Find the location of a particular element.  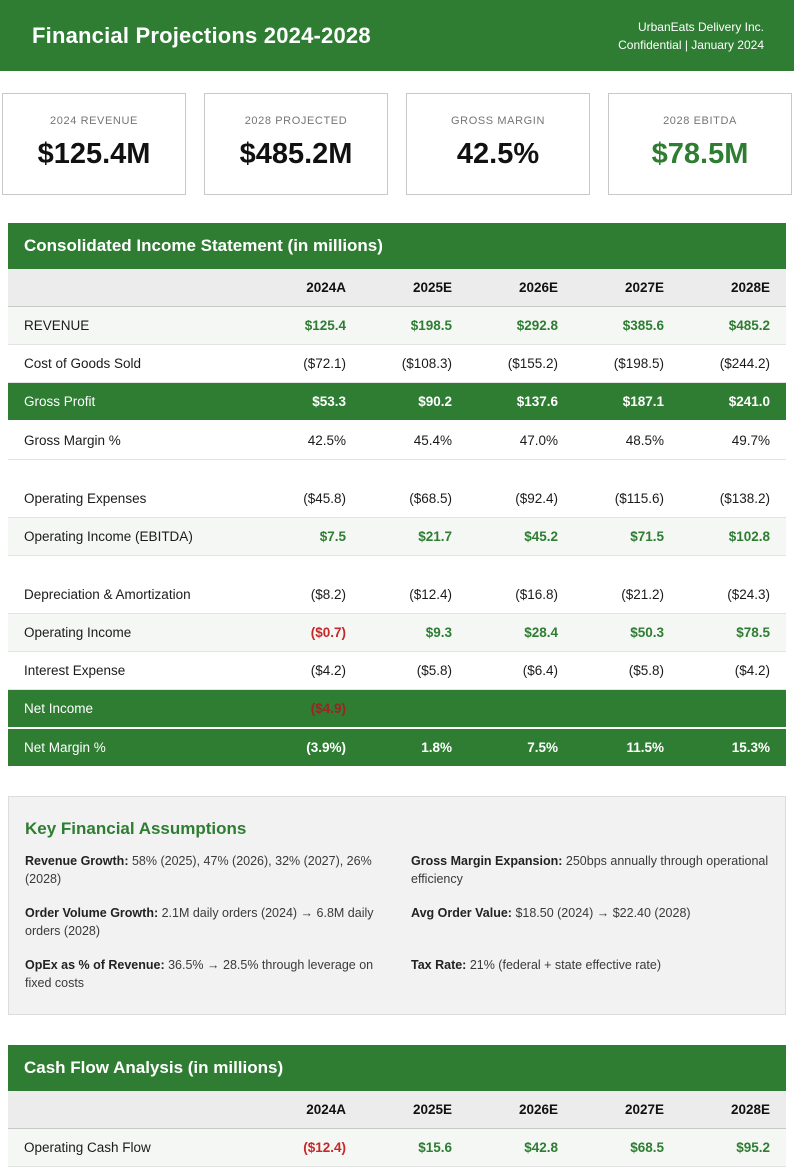

cell-value: ($8.2) is located at coordinates (328, 594).